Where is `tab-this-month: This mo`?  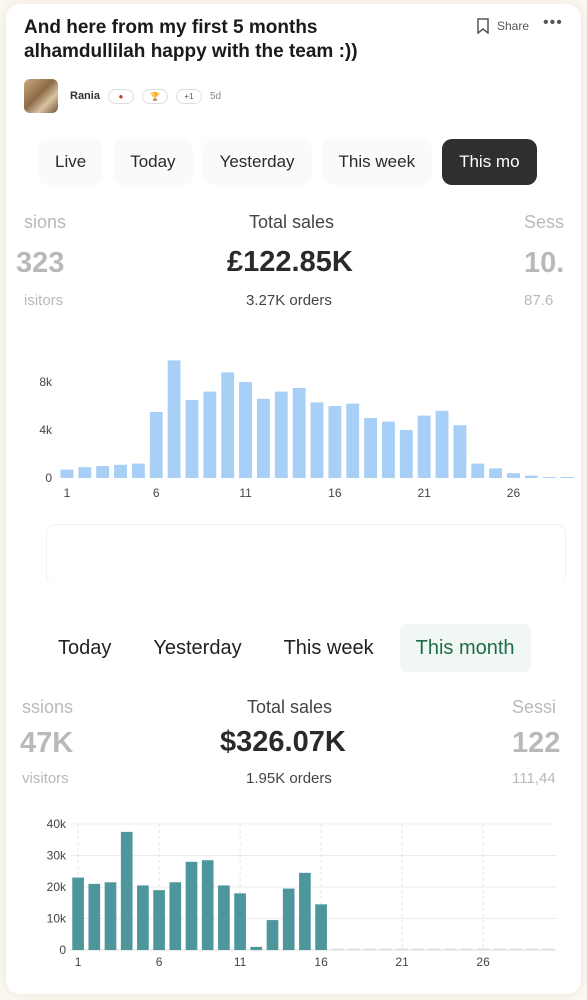
tab-this-month: This mo is located at coordinates (489, 162).